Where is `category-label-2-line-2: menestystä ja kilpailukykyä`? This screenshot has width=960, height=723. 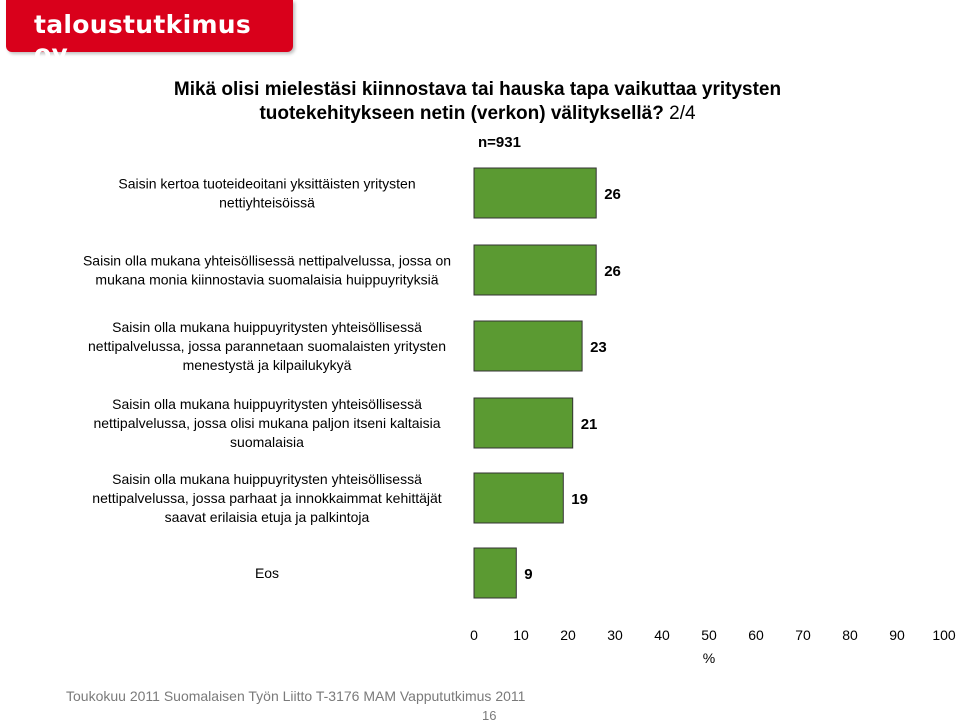 category-label-2-line-2: menestystä ja kilpailukykyä is located at coordinates (267, 365).